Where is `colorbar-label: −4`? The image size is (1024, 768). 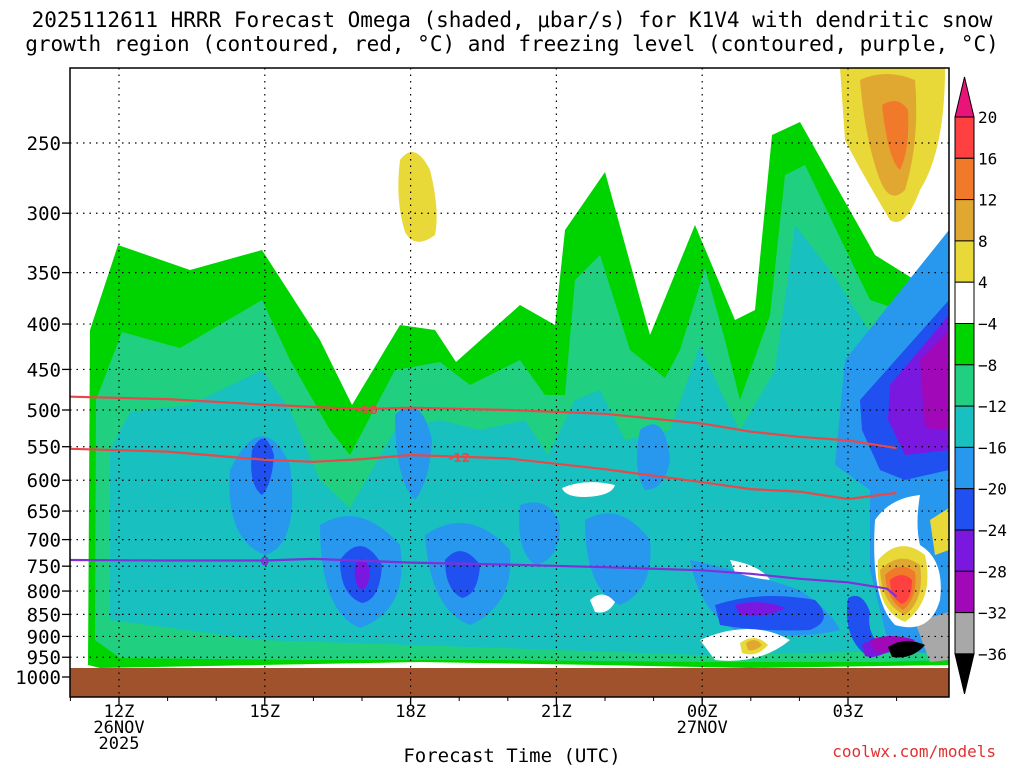
colorbar-label: −4 is located at coordinates (987, 324).